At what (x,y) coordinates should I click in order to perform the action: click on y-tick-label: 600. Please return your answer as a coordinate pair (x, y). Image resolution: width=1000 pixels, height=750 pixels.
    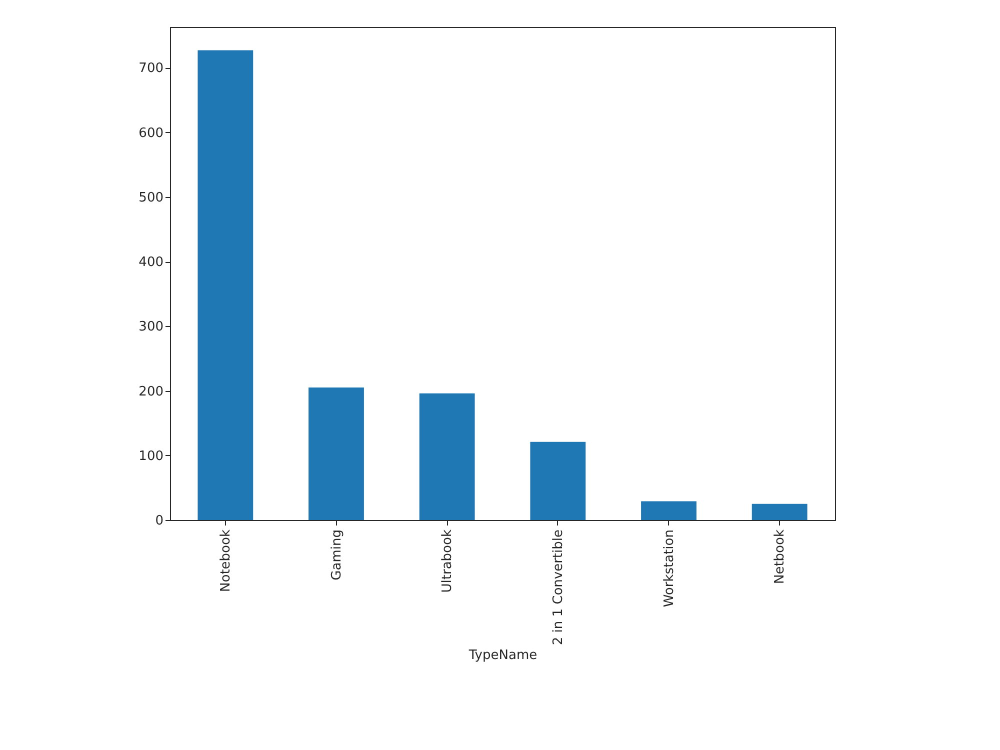
    Looking at the image, I should click on (151, 133).